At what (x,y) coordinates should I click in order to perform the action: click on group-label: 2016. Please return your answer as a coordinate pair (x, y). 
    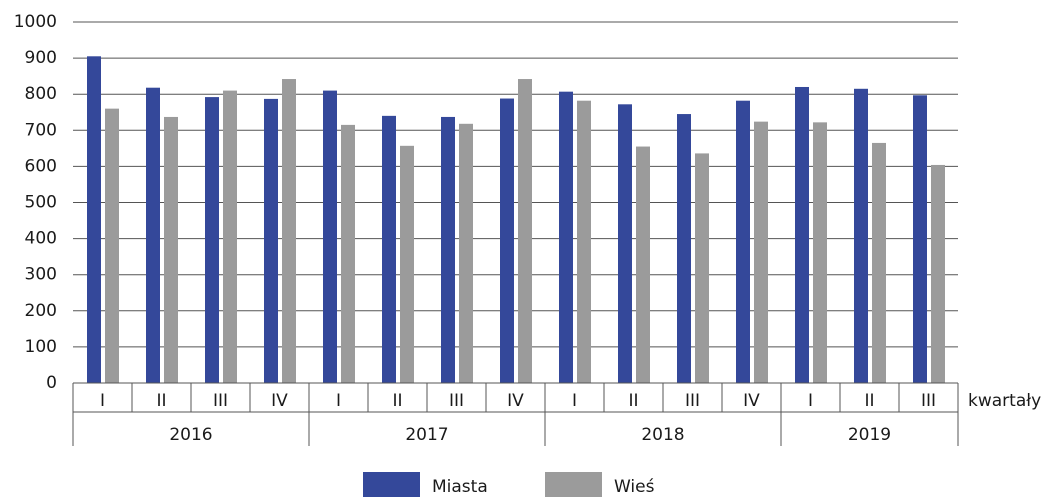
    Looking at the image, I should click on (190, 435).